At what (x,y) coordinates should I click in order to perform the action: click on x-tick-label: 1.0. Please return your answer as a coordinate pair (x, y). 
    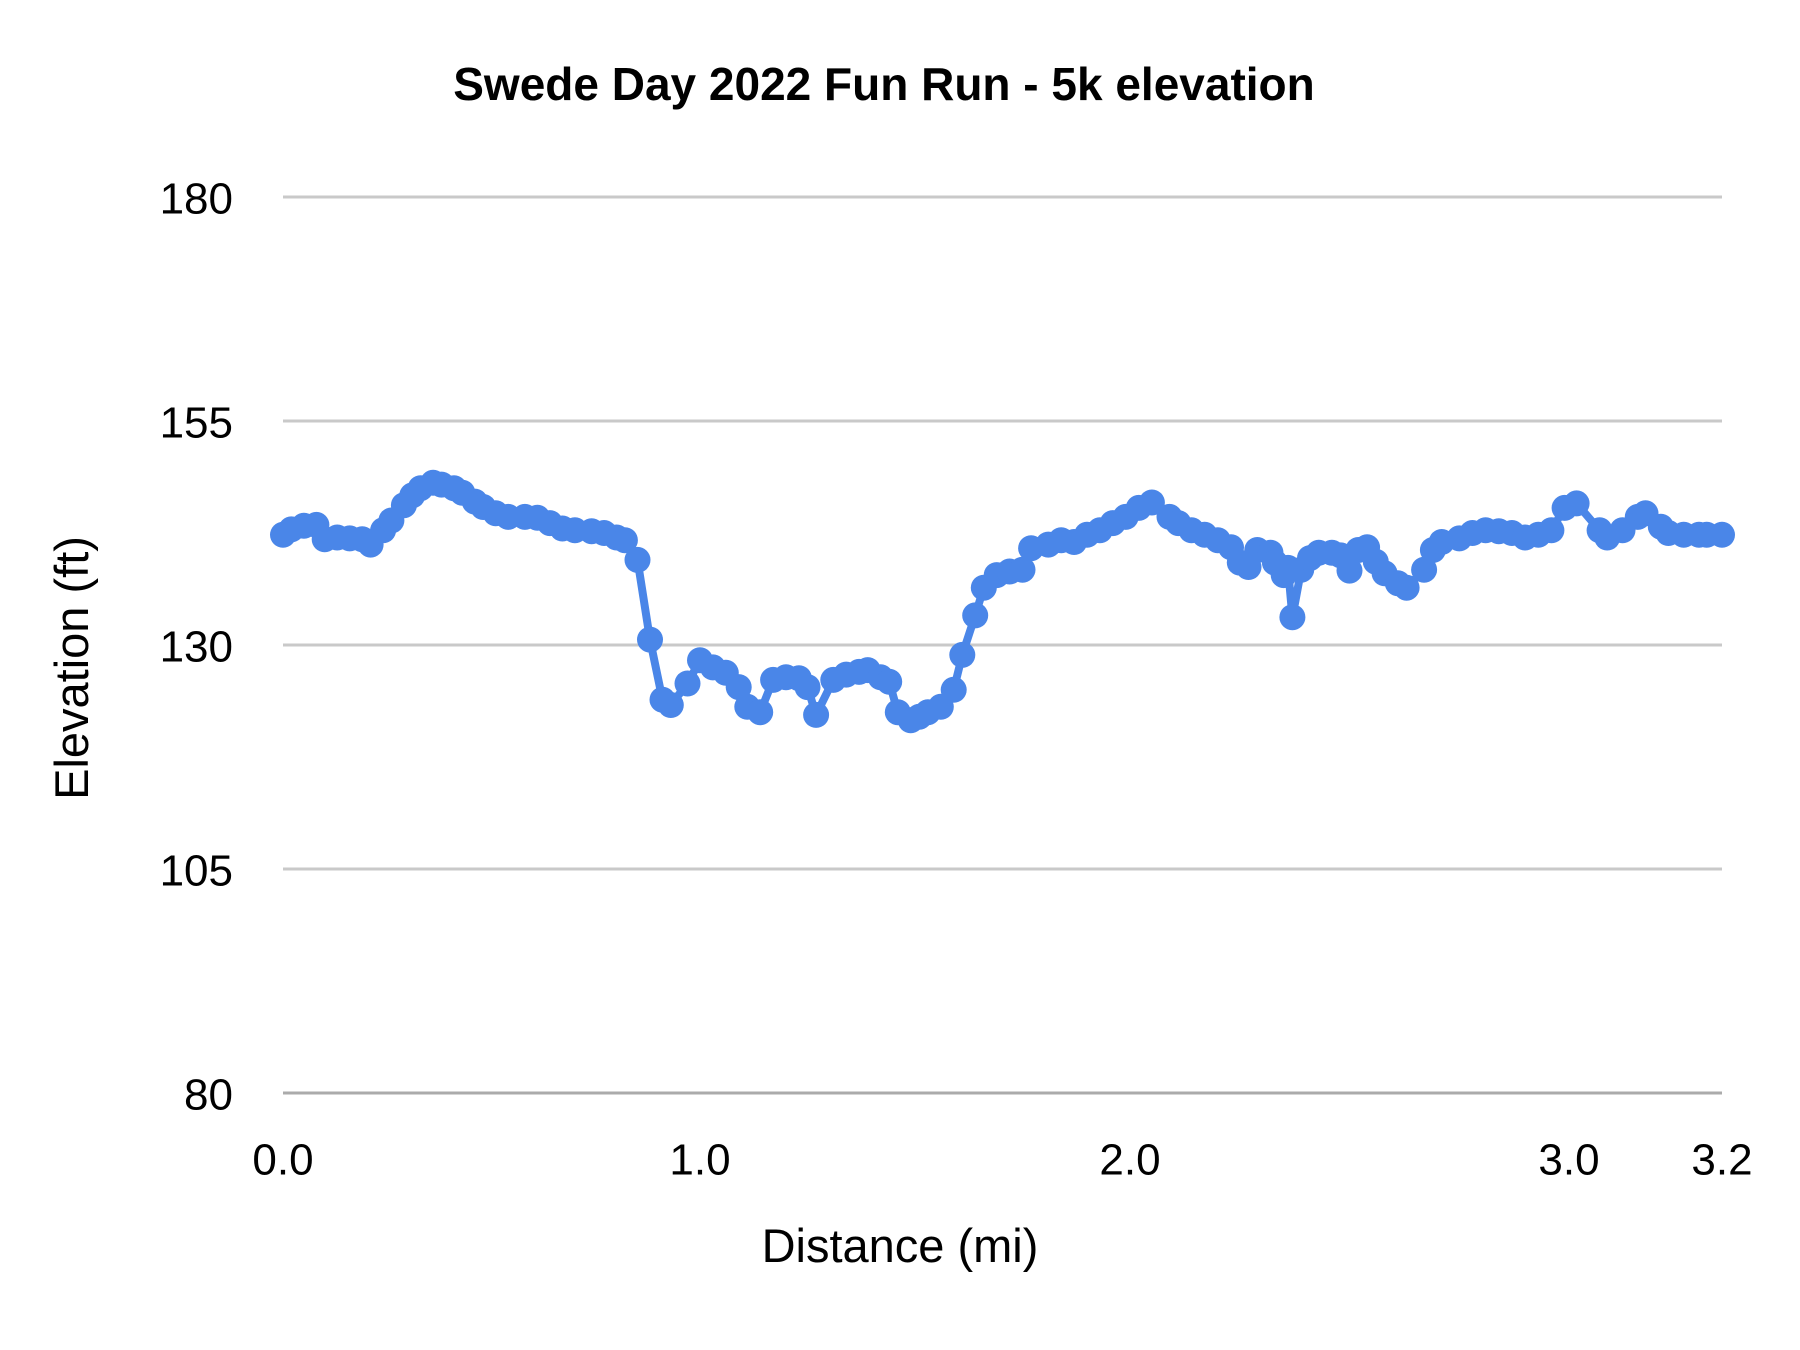
    Looking at the image, I should click on (699, 1160).